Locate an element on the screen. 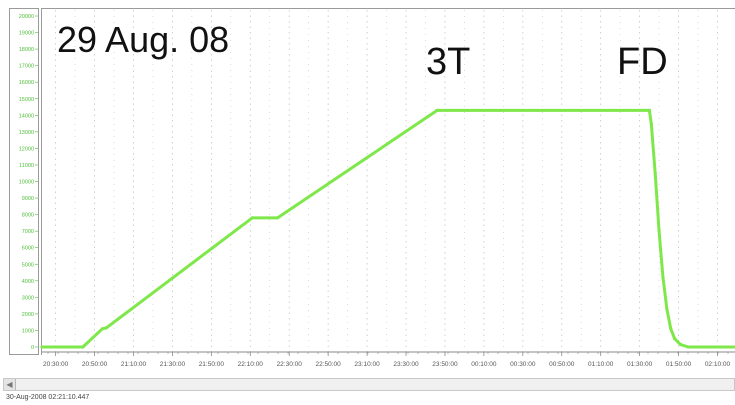 The image size is (735, 405). y-tick-label: 1000 is located at coordinates (28, 331).